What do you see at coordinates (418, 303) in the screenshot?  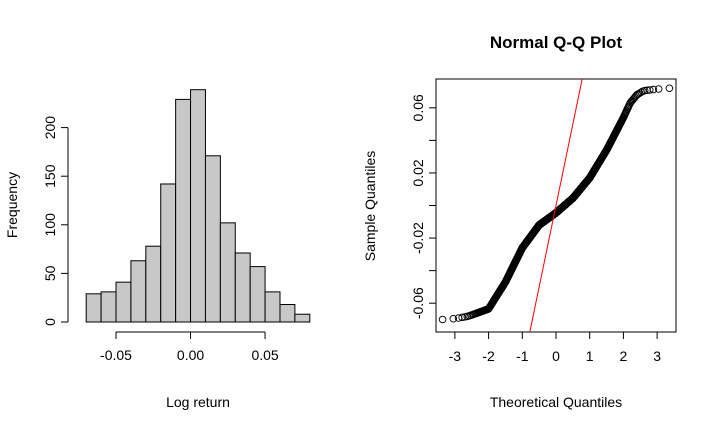 I see `qq-y-tick-label: -0.06` at bounding box center [418, 303].